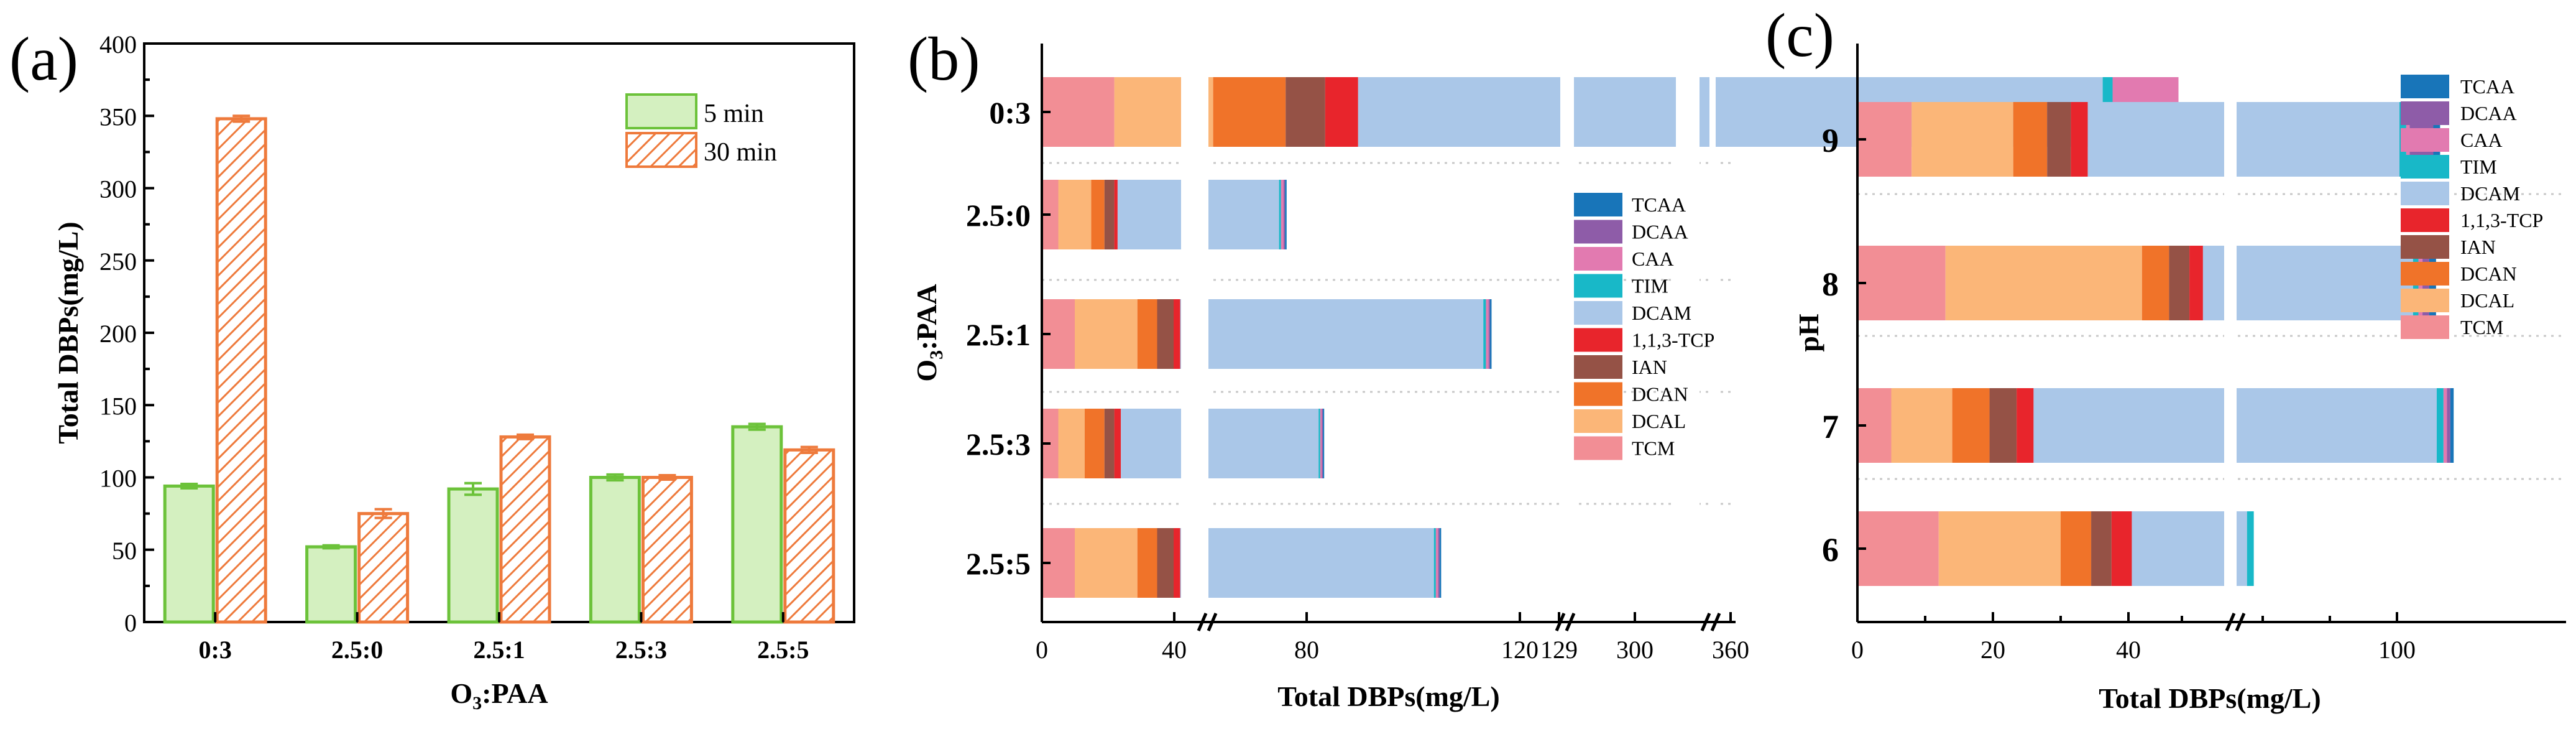 The height and width of the screenshot is (734, 2576). What do you see at coordinates (998, 563) in the screenshot?
I see `y-category-label: 2.5:5` at bounding box center [998, 563].